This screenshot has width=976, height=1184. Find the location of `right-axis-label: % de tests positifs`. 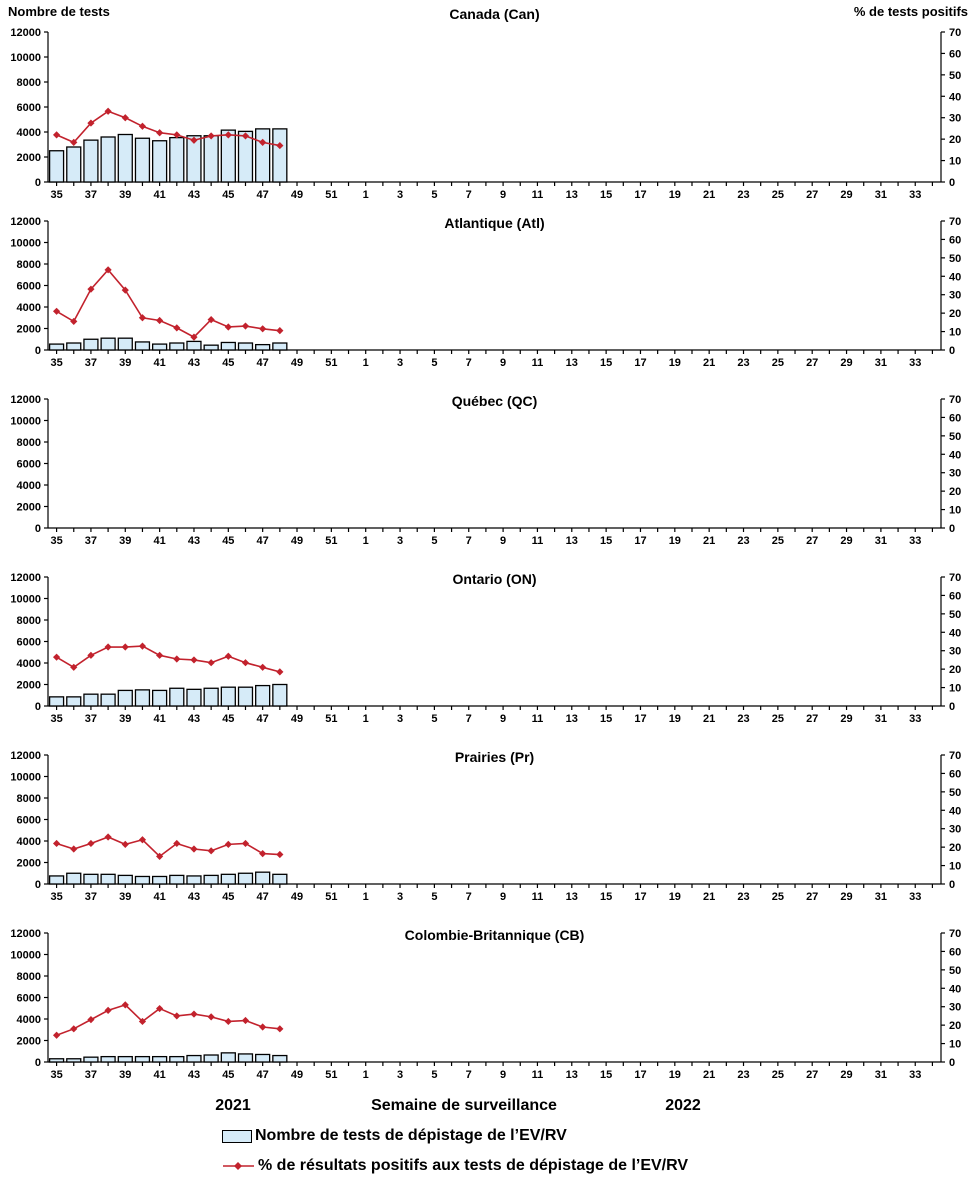

right-axis-label: % de tests positifs is located at coordinates (911, 11).